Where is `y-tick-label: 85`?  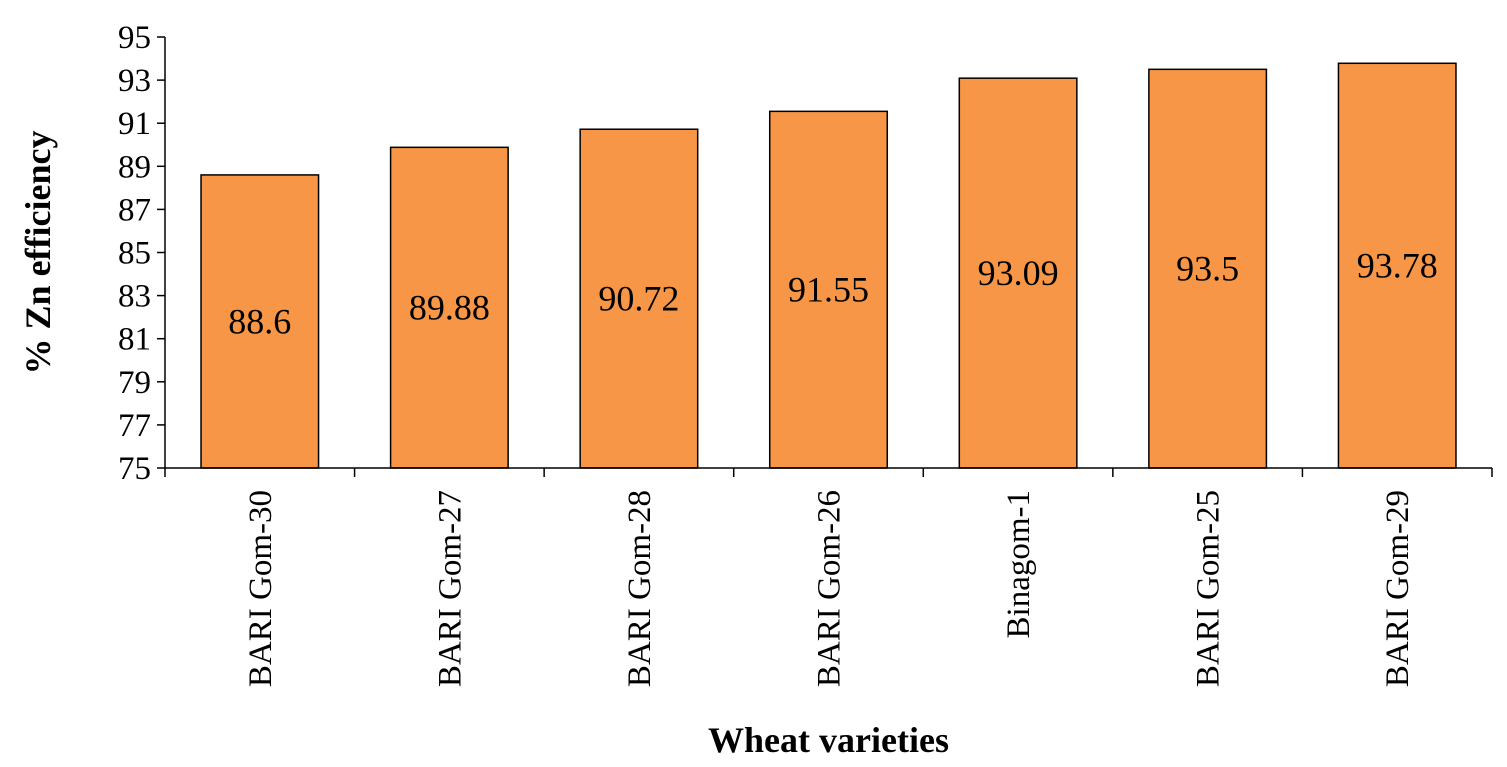
y-tick-label: 85 is located at coordinates (134, 254).